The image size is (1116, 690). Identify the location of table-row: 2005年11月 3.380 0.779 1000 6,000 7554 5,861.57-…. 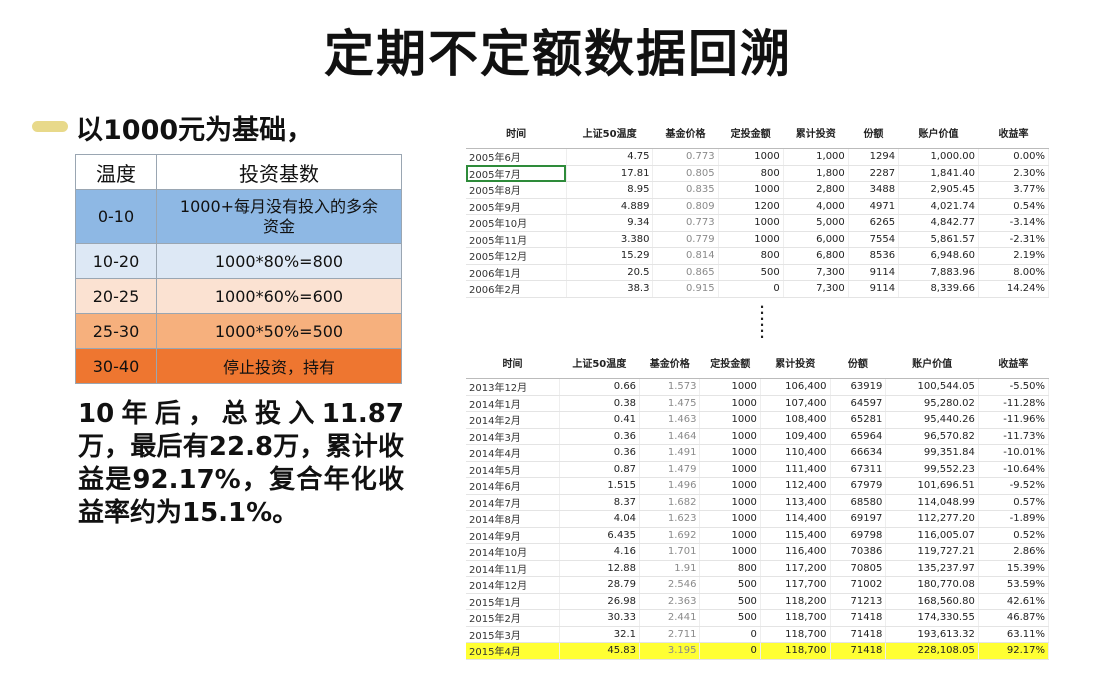
(758, 239).